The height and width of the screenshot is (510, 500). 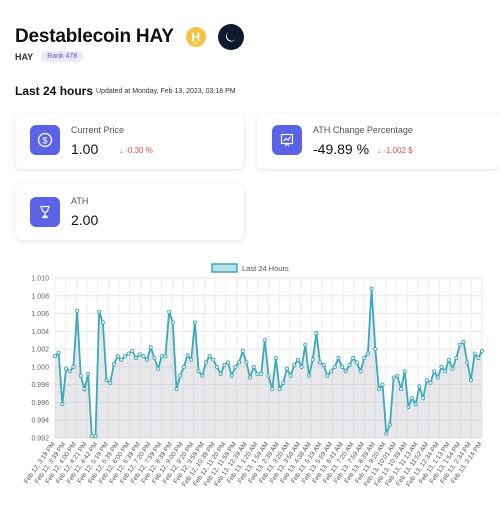 I want to click on dark-mode-toggle, so click(x=230, y=37).